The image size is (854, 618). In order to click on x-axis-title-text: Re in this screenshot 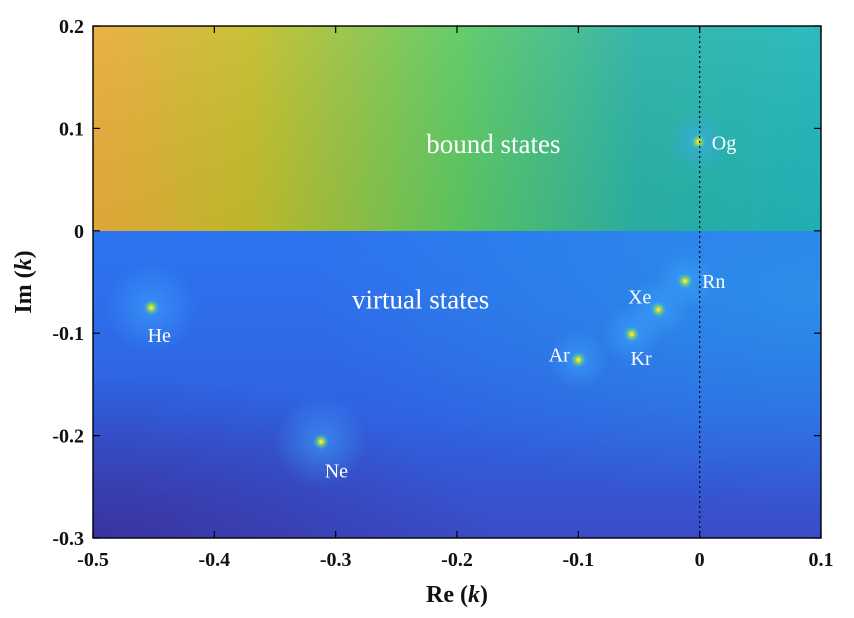, I will do `click(440, 595)`.